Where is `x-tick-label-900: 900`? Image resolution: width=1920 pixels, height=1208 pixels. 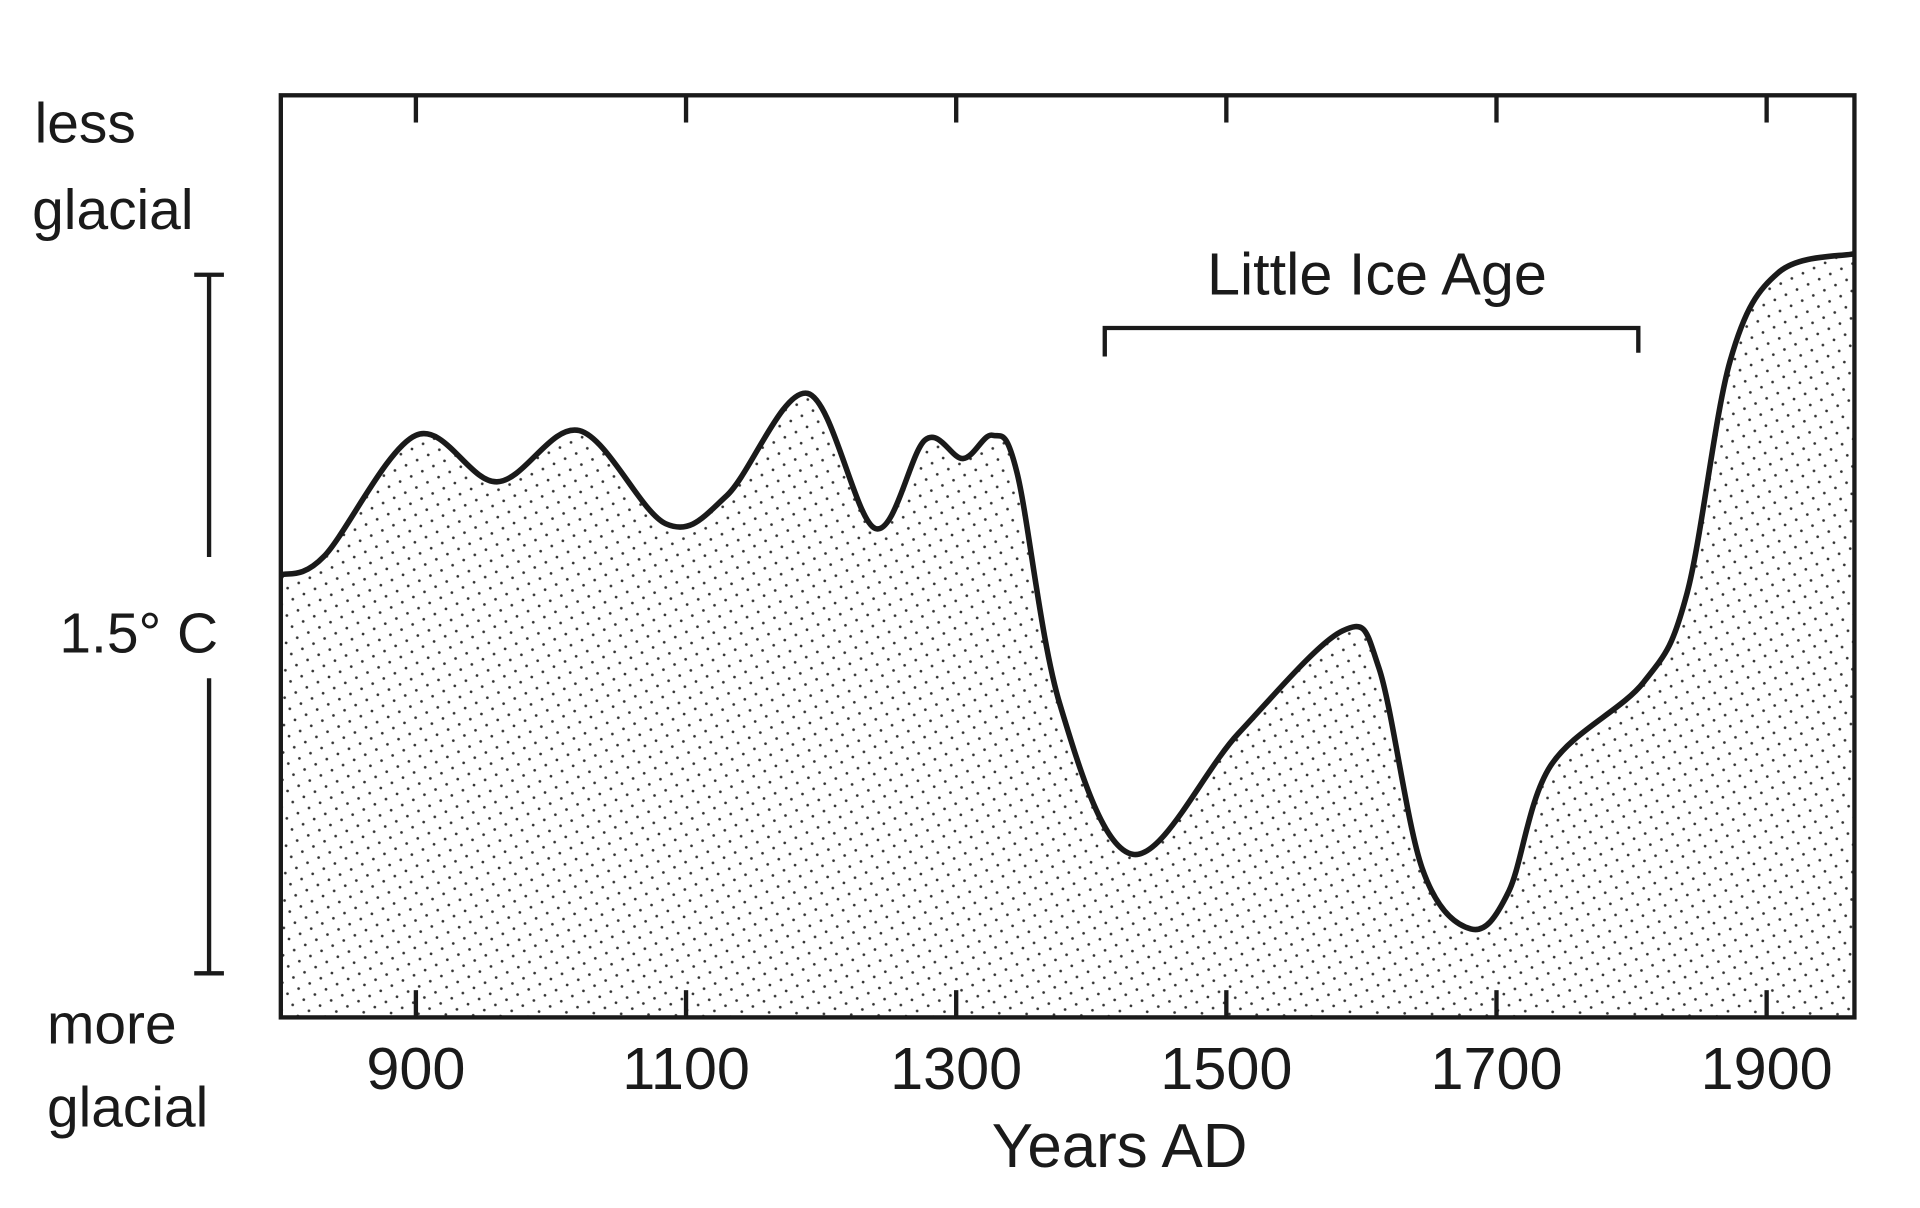 x-tick-label-900: 900 is located at coordinates (415, 1068).